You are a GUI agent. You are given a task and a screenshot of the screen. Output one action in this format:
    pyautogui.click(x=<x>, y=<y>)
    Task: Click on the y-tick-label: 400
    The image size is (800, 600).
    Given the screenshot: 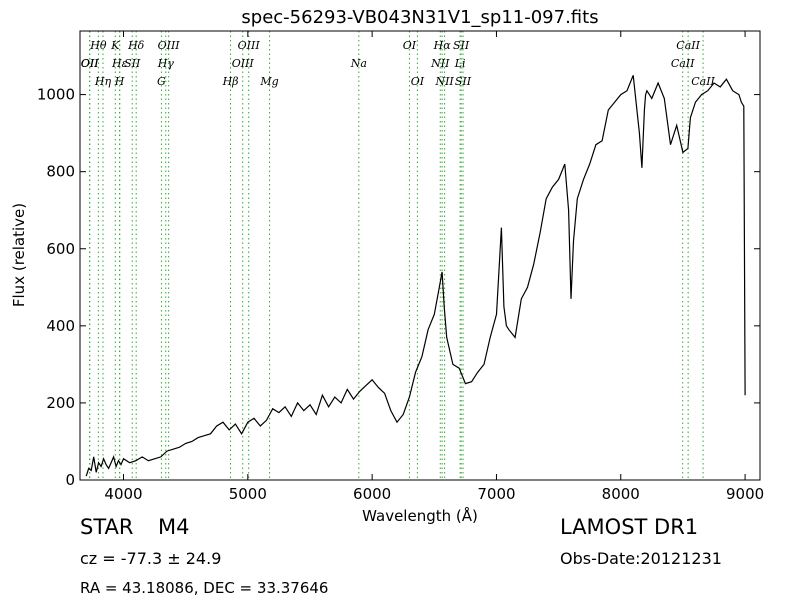 What is the action you would take?
    pyautogui.click(x=60, y=326)
    